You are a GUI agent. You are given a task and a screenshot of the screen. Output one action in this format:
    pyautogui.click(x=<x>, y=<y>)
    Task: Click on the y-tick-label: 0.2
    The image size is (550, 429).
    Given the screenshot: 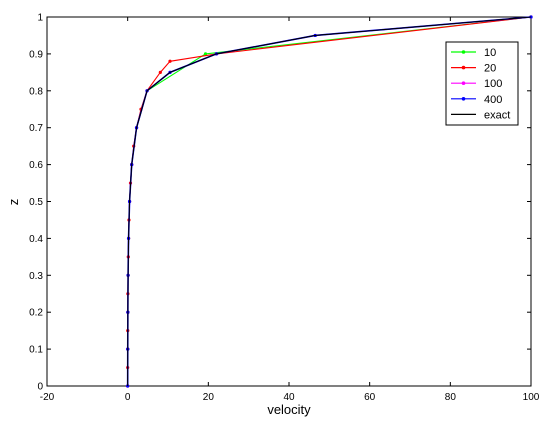 What is the action you would take?
    pyautogui.click(x=36, y=313)
    